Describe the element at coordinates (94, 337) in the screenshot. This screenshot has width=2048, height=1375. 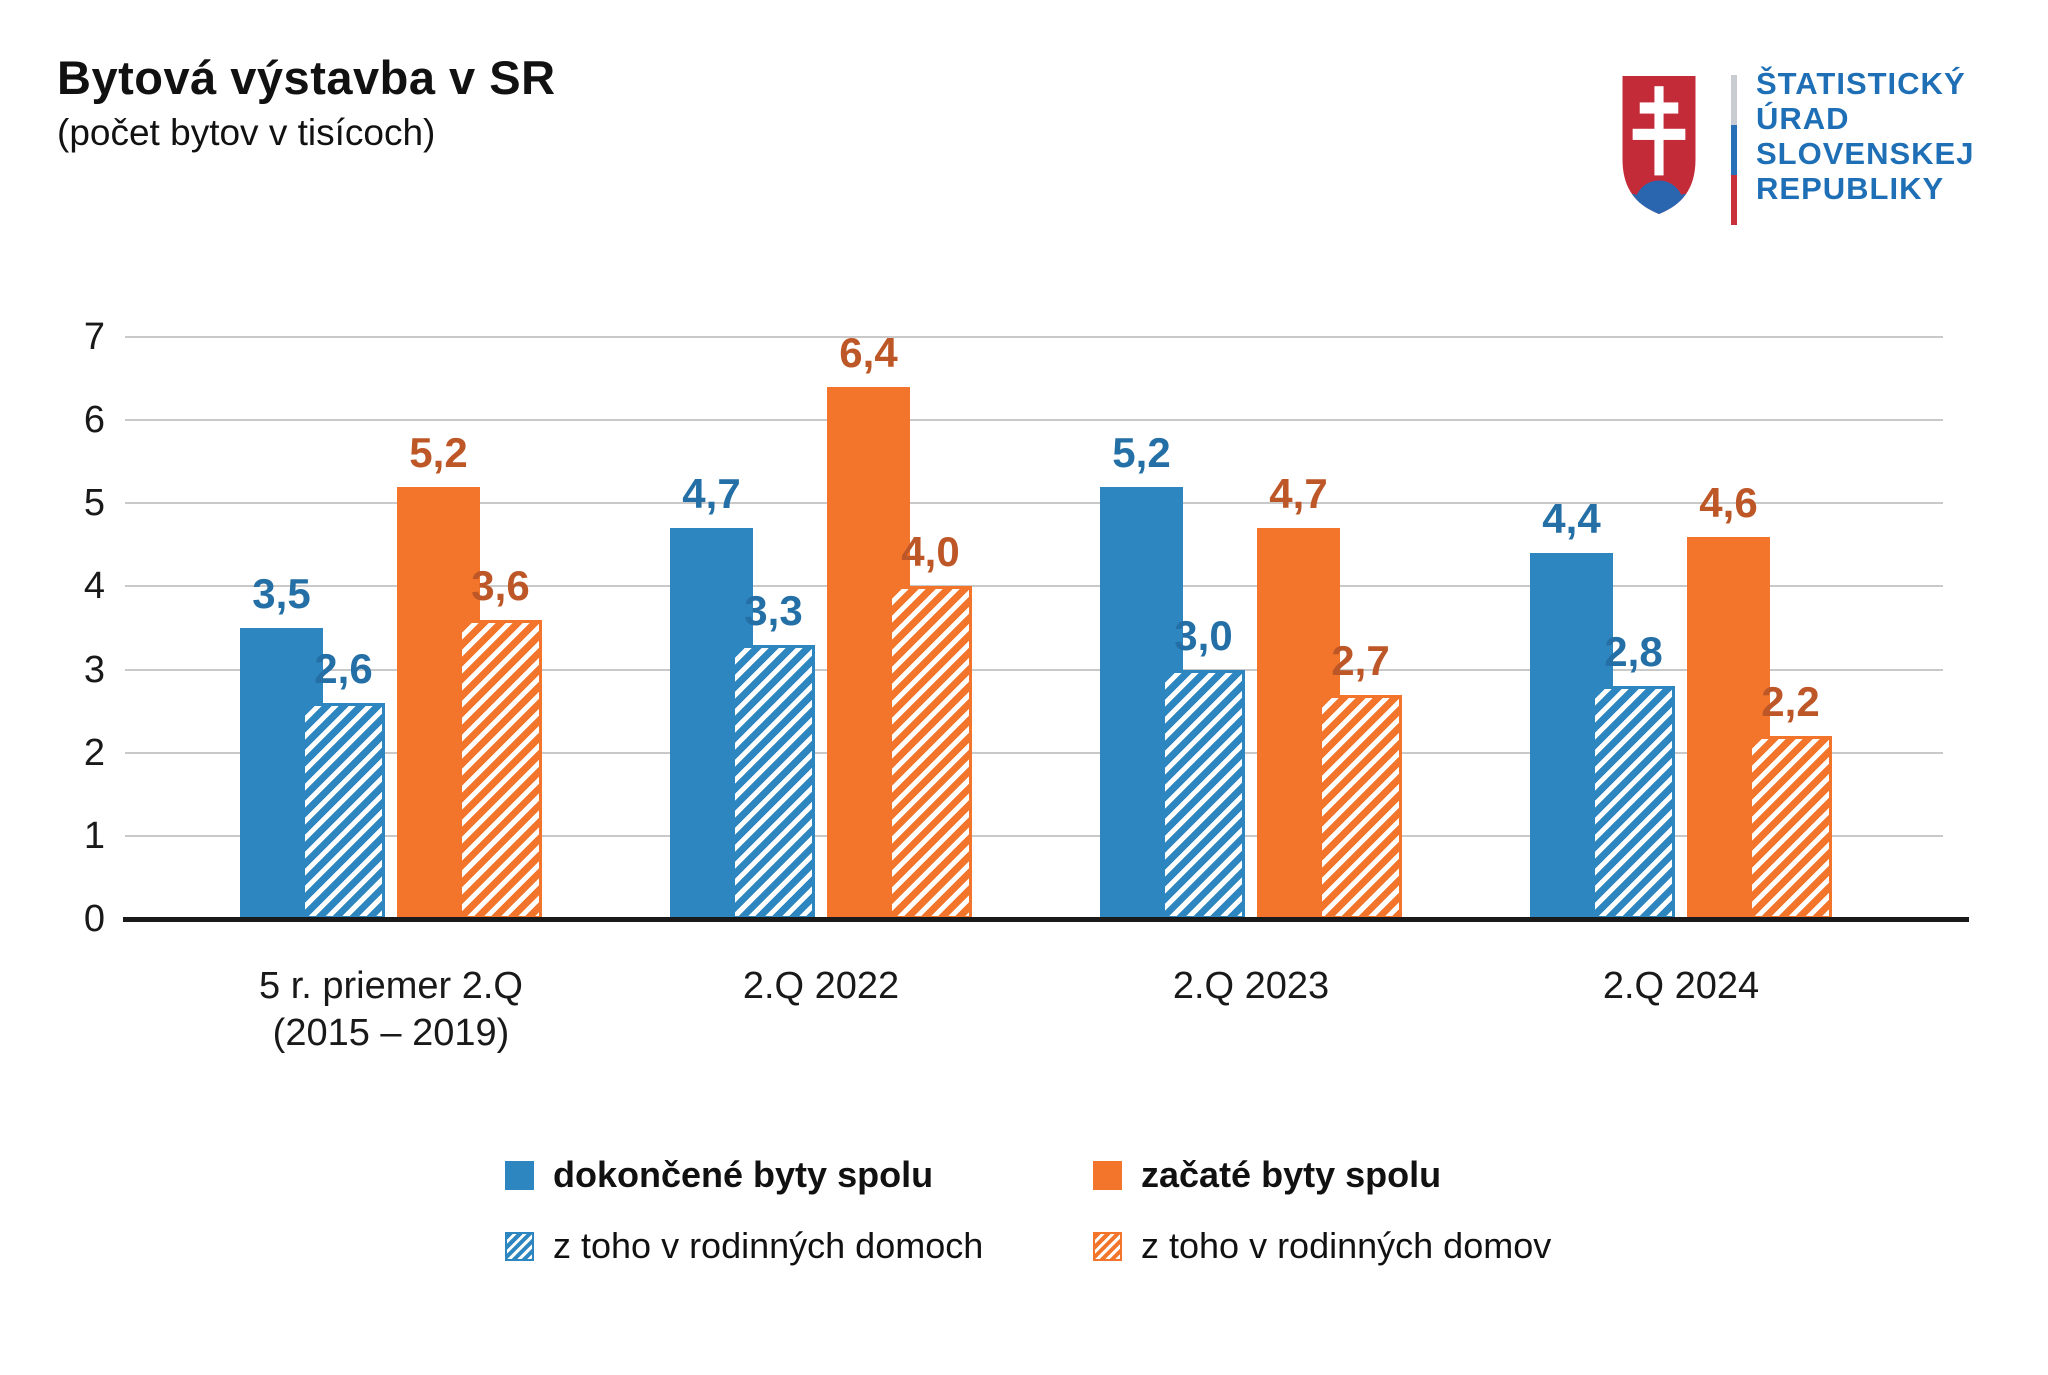
I see `y-tick-label-7: 7` at that location.